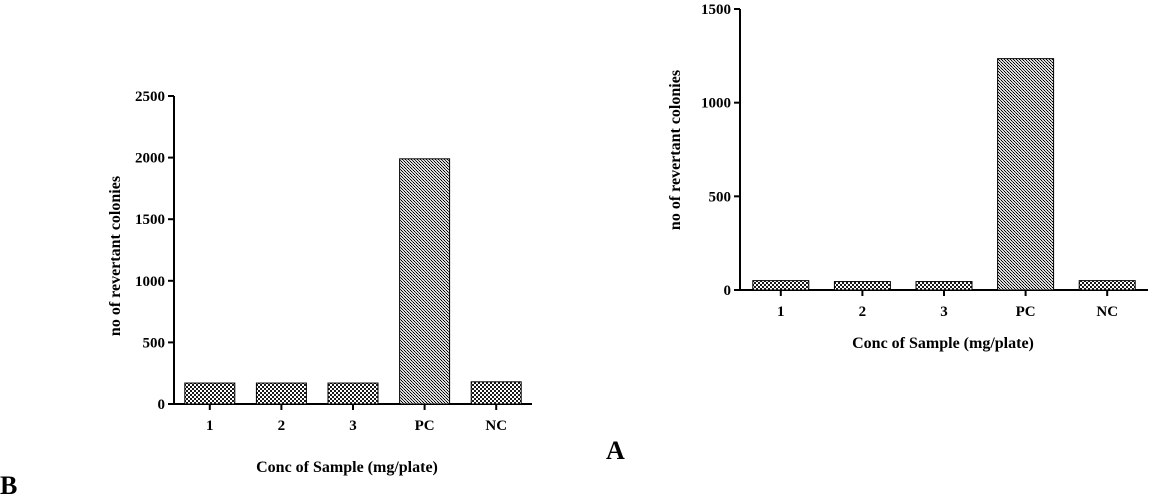  Describe the element at coordinates (150, 159) in the screenshot. I see `y-tick-label: 2000` at that location.